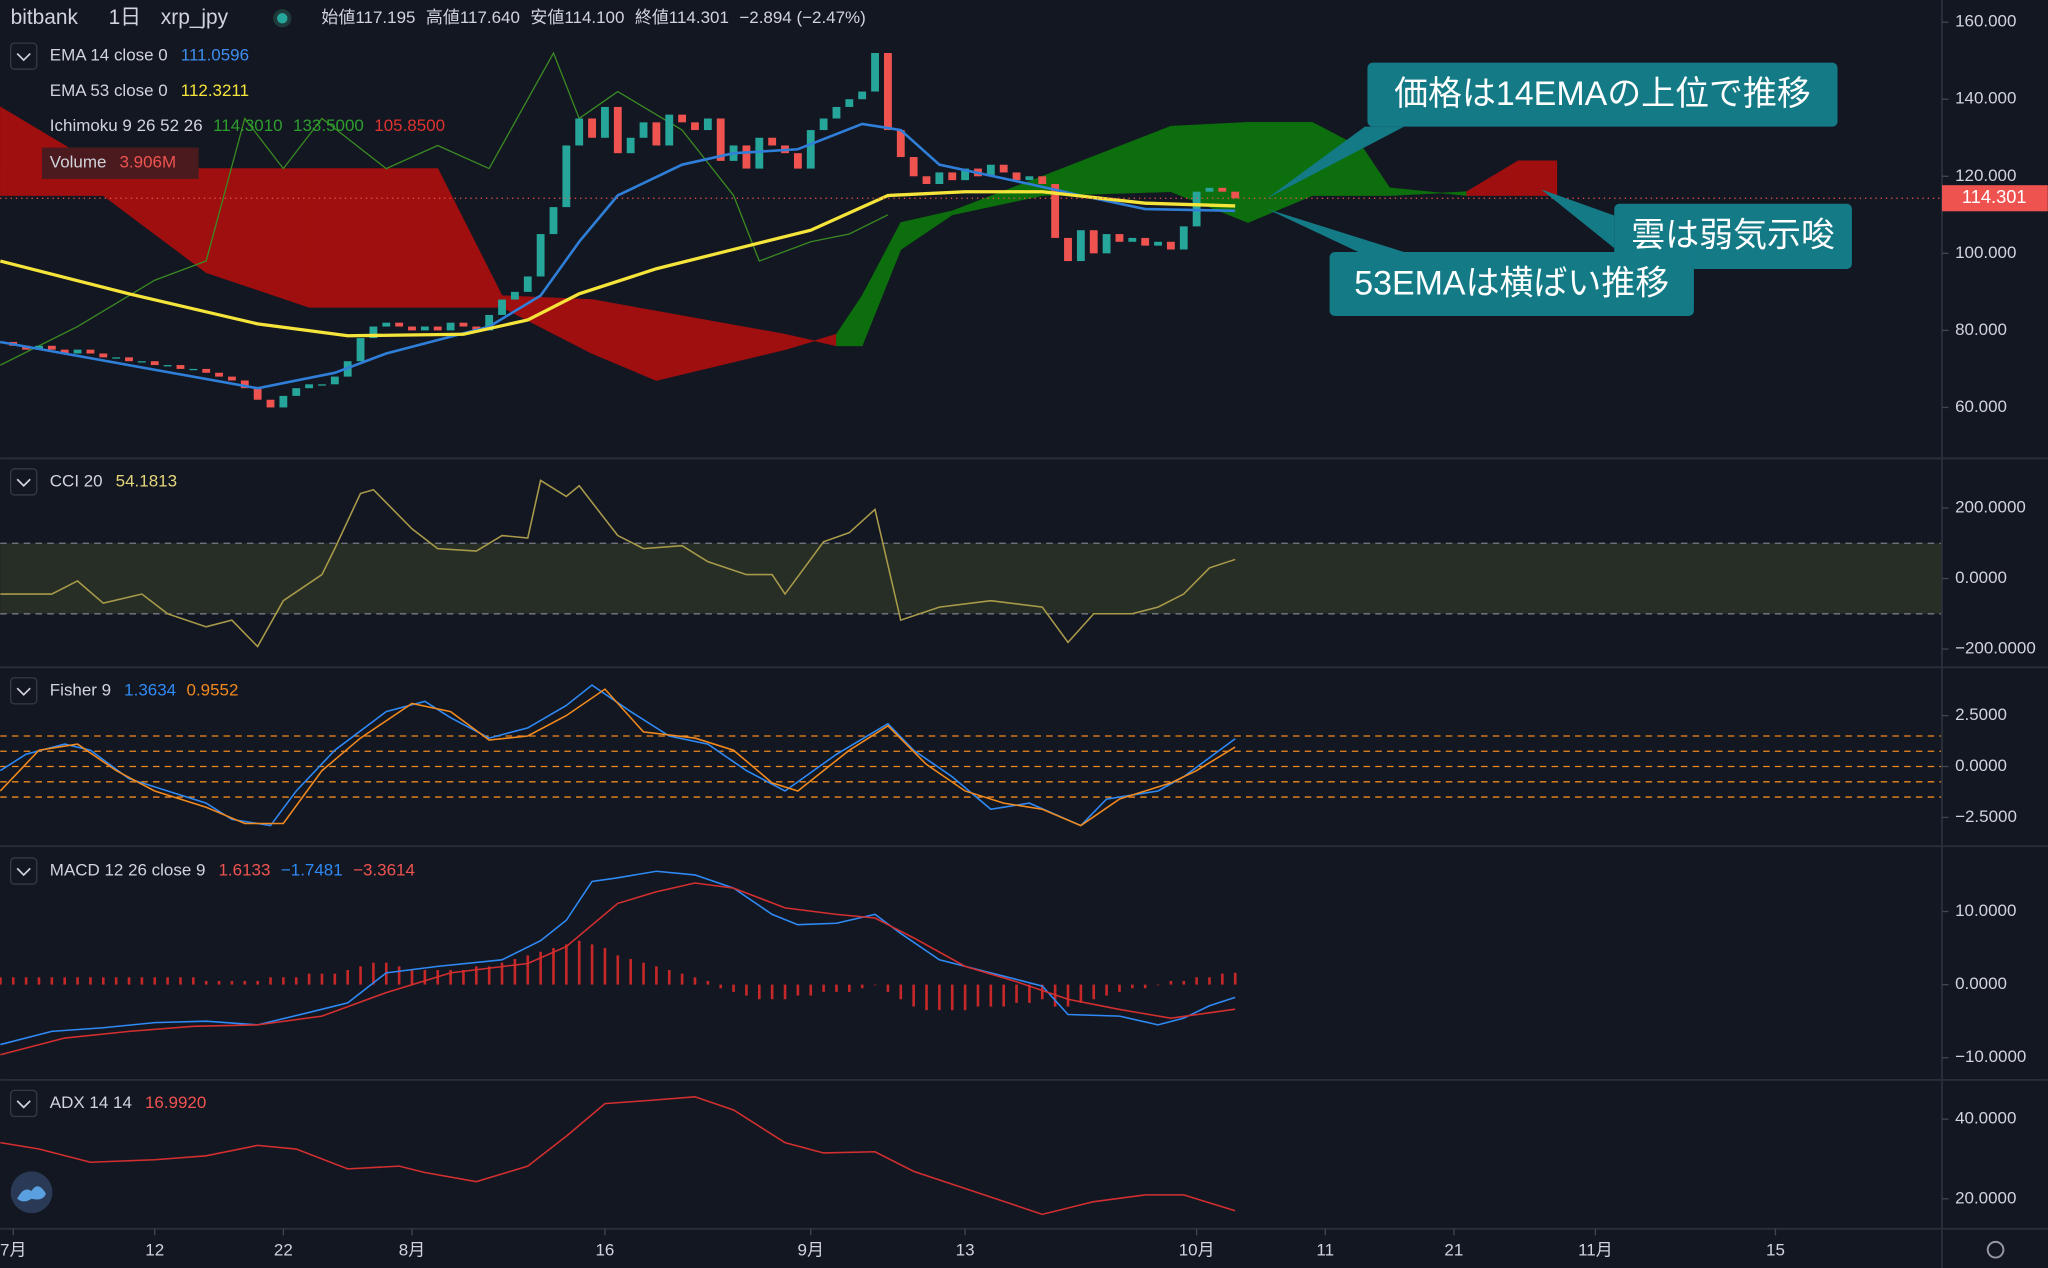 The width and height of the screenshot is (2048, 1268). What do you see at coordinates (1981, 329) in the screenshot?
I see `y-tick-label: 80.000` at bounding box center [1981, 329].